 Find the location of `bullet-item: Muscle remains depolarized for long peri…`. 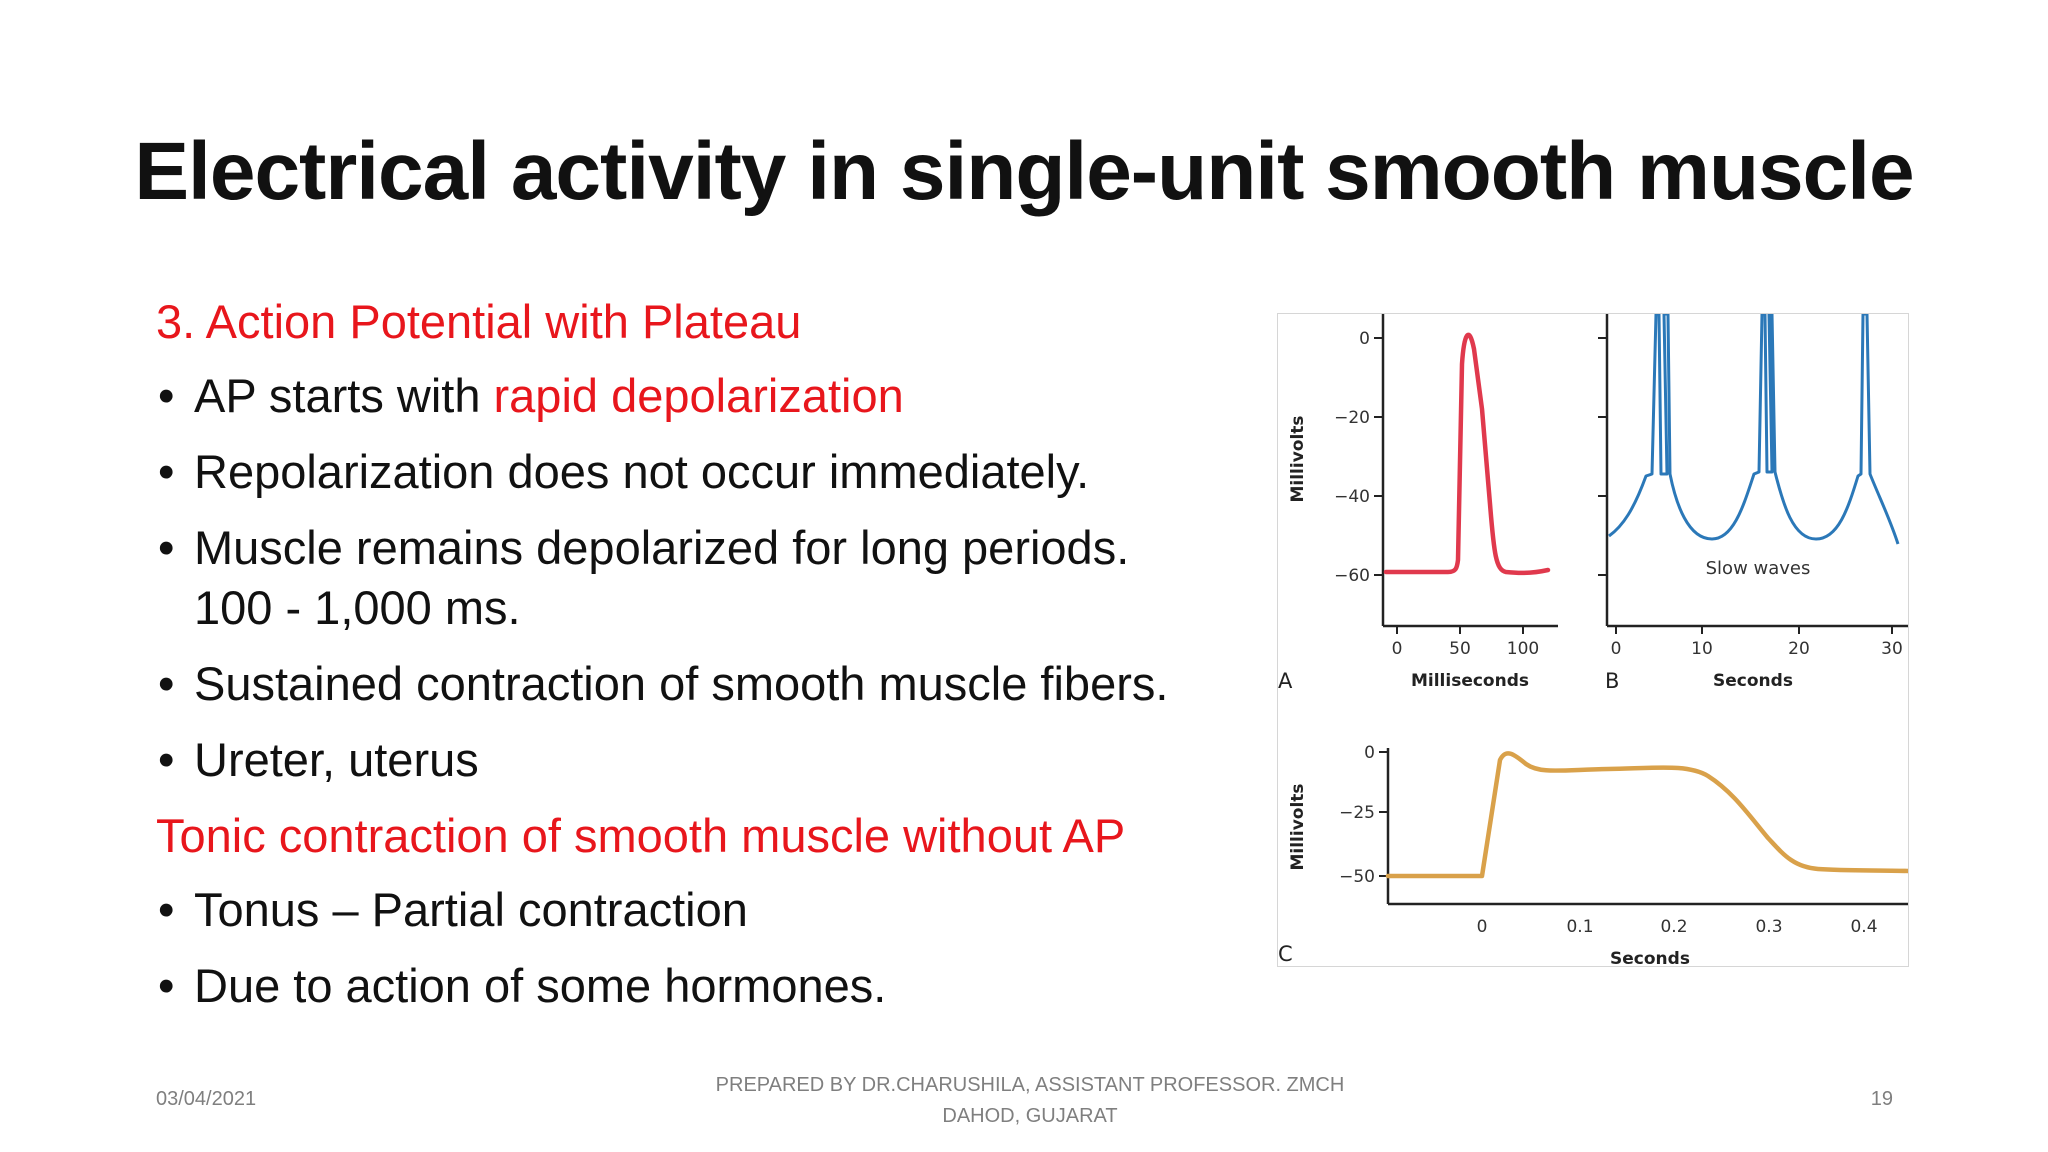

bullet-item: Muscle remains depolarized for long peri… is located at coordinates (686, 578).